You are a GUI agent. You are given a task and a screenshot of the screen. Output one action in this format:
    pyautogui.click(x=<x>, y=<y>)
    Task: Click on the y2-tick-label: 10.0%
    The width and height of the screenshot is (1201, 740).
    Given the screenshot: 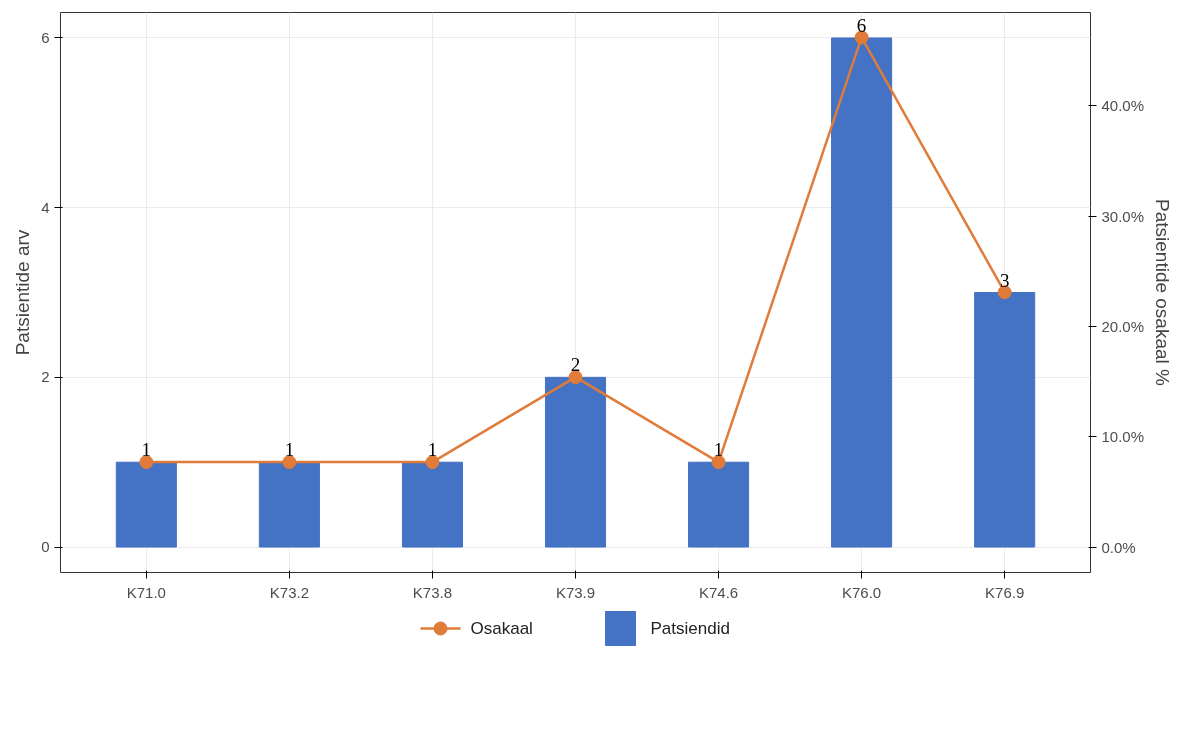 What is the action you would take?
    pyautogui.click(x=1123, y=437)
    